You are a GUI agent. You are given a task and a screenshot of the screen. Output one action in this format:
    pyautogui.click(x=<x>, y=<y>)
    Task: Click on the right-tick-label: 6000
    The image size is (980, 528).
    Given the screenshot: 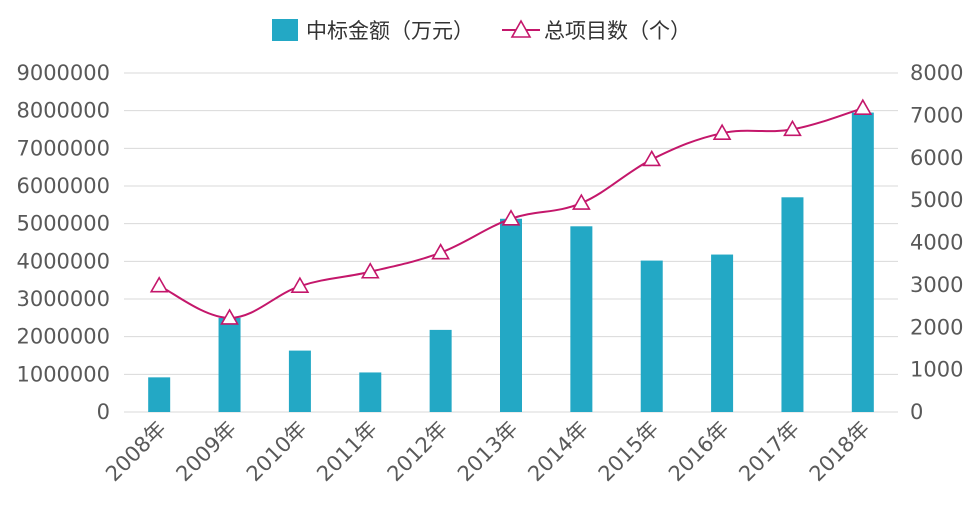 What is the action you would take?
    pyautogui.click(x=936, y=158)
    